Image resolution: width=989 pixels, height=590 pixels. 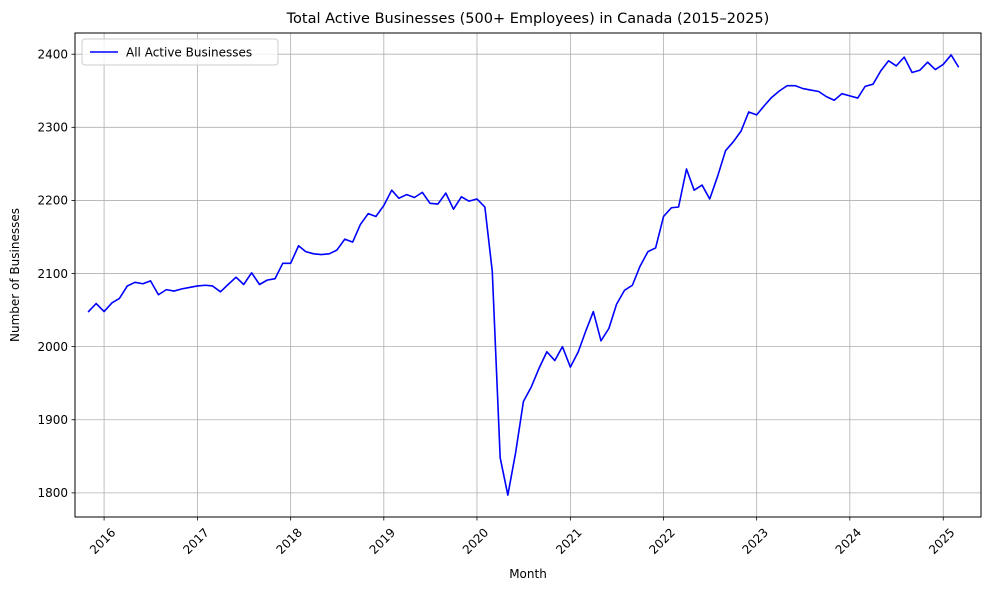 I want to click on legend: All Active Businesses, so click(x=180, y=52).